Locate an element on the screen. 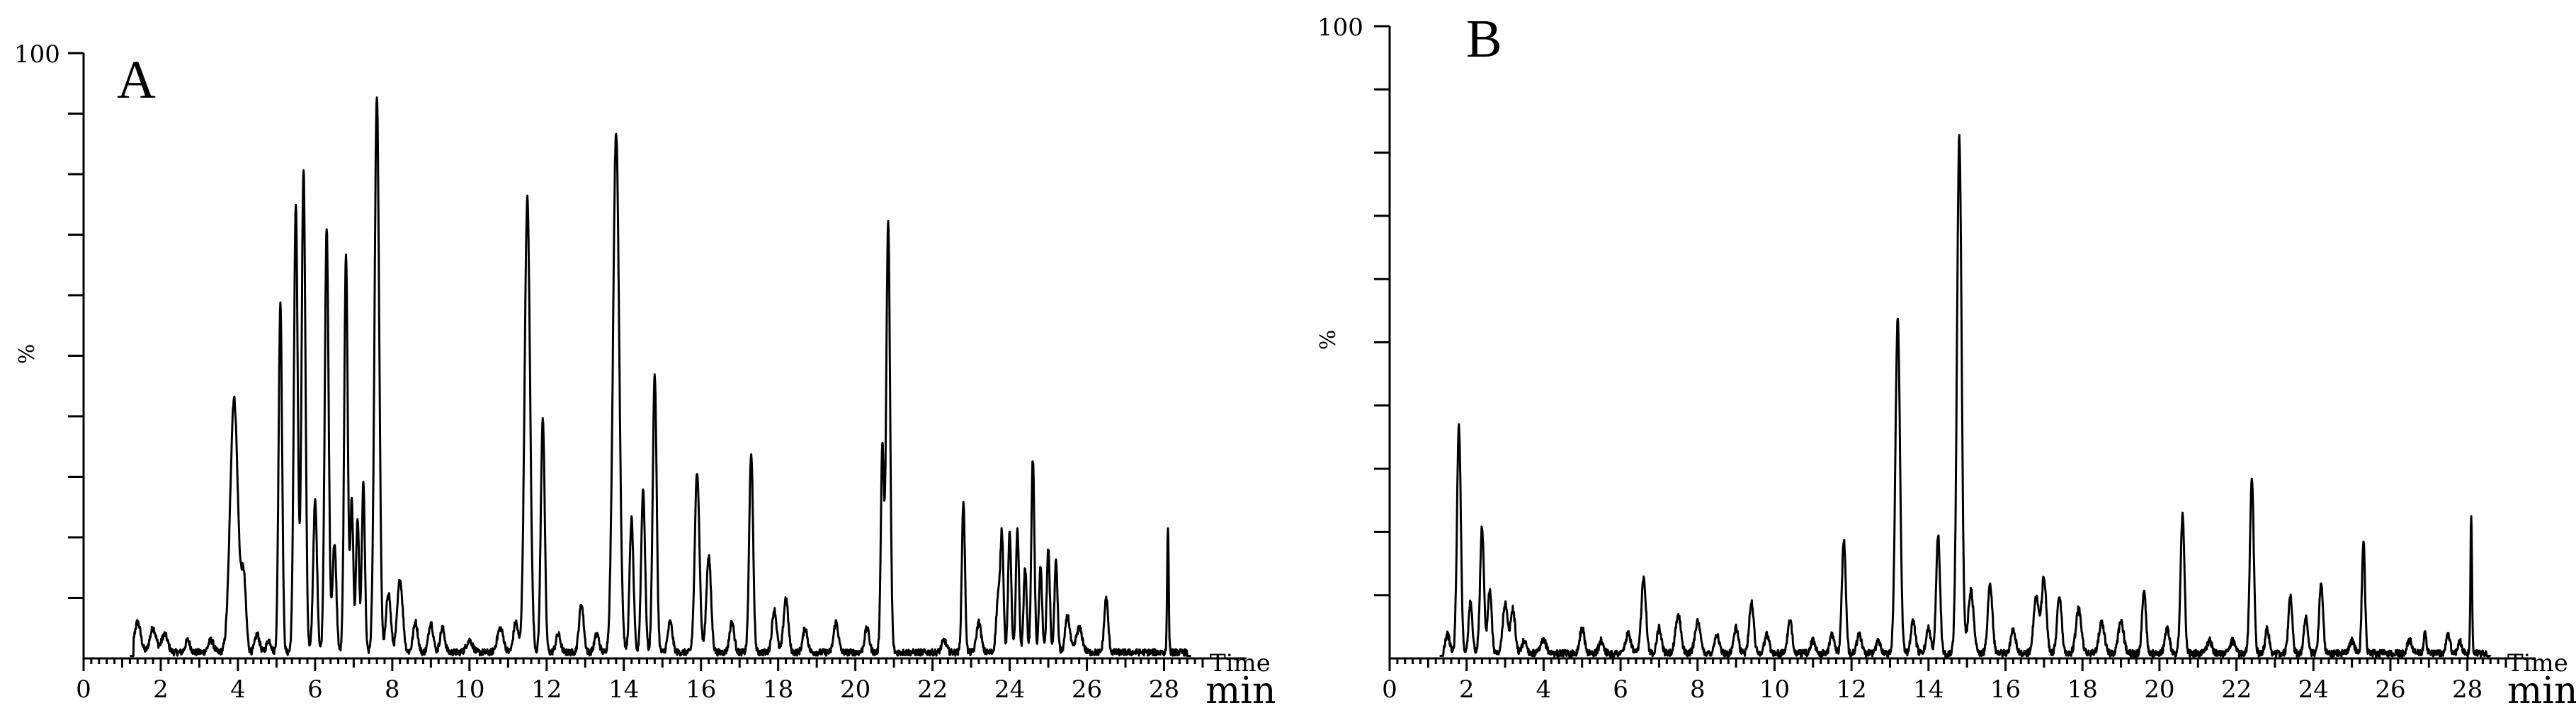 Image resolution: width=2576 pixels, height=720 pixels. panel-a-ylabel: % is located at coordinates (27, 354).